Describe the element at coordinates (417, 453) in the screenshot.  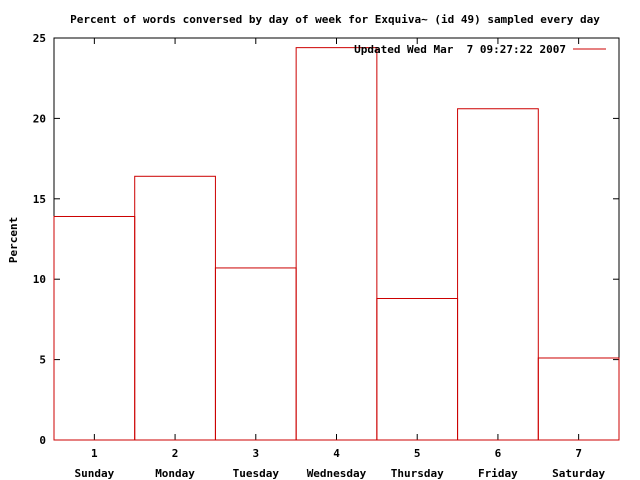
I see `x-tick-label: 5` at that location.